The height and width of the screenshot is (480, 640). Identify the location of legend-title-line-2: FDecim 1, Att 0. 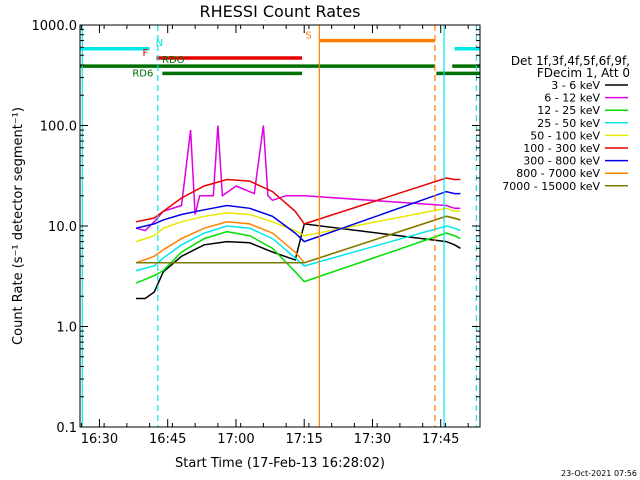
(583, 73).